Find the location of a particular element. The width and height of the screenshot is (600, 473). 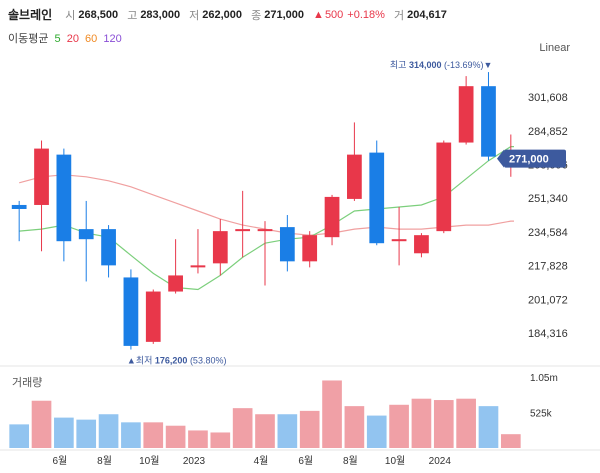

x-tick-label: 4월 is located at coordinates (261, 461).